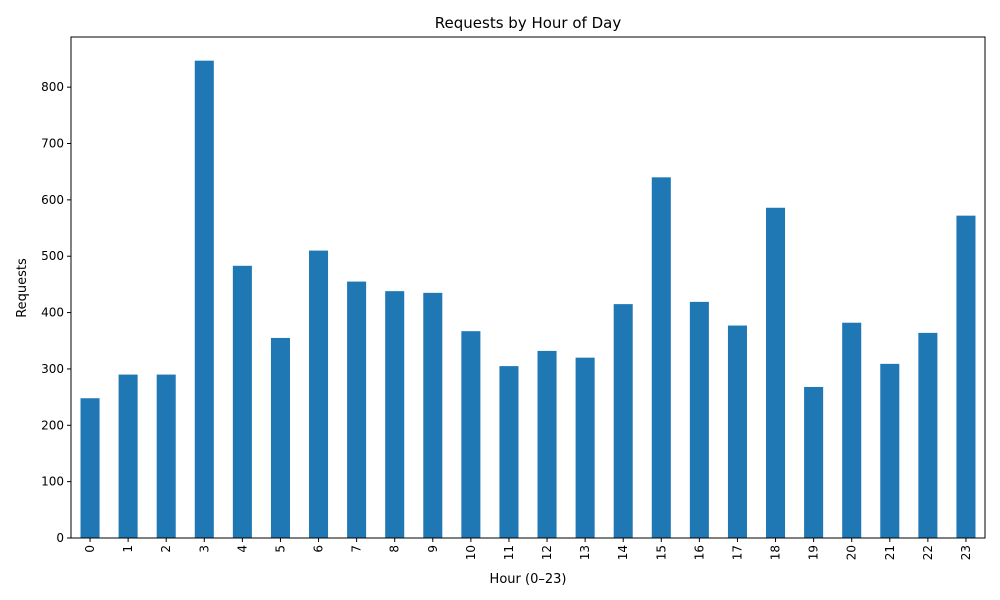  I want to click on x-tick-label: 13, so click(585, 552).